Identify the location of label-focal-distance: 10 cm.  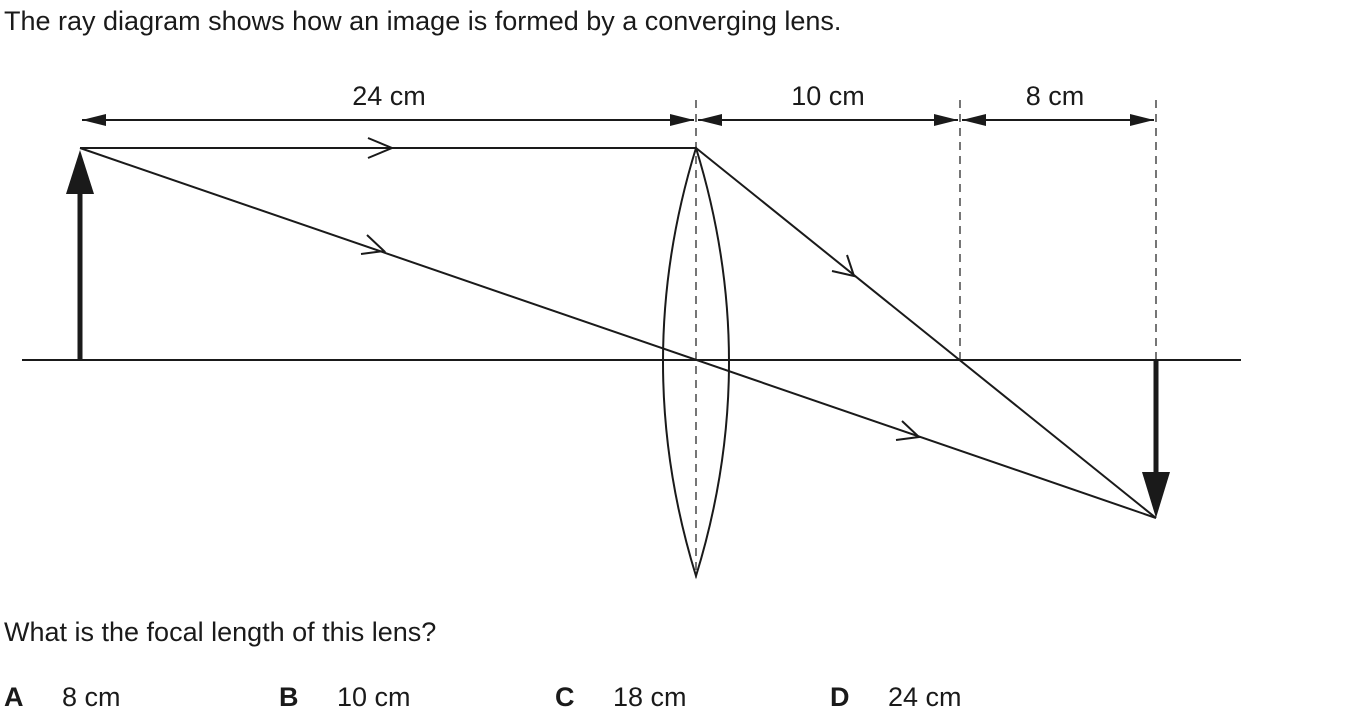
(828, 96).